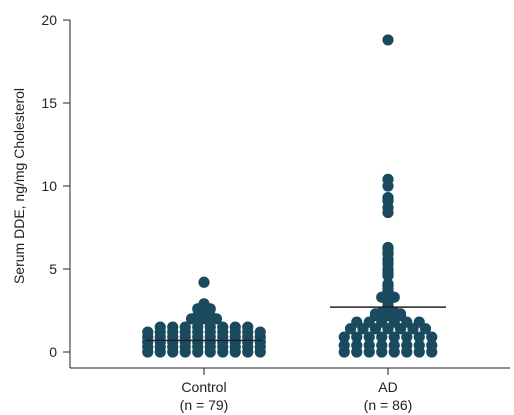 The image size is (514, 415). I want to click on y-axis: 0 5 10 15 20, so click(56, 190).